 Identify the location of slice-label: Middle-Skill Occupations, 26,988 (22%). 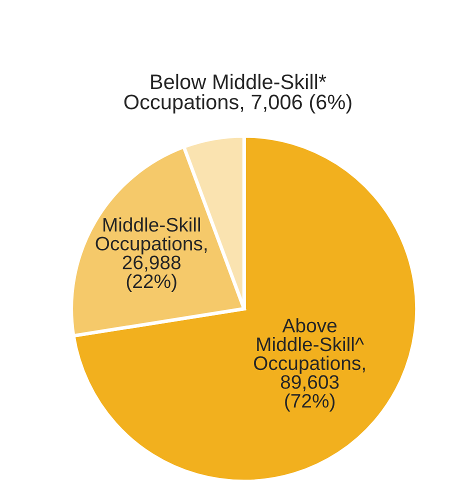
(151, 254).